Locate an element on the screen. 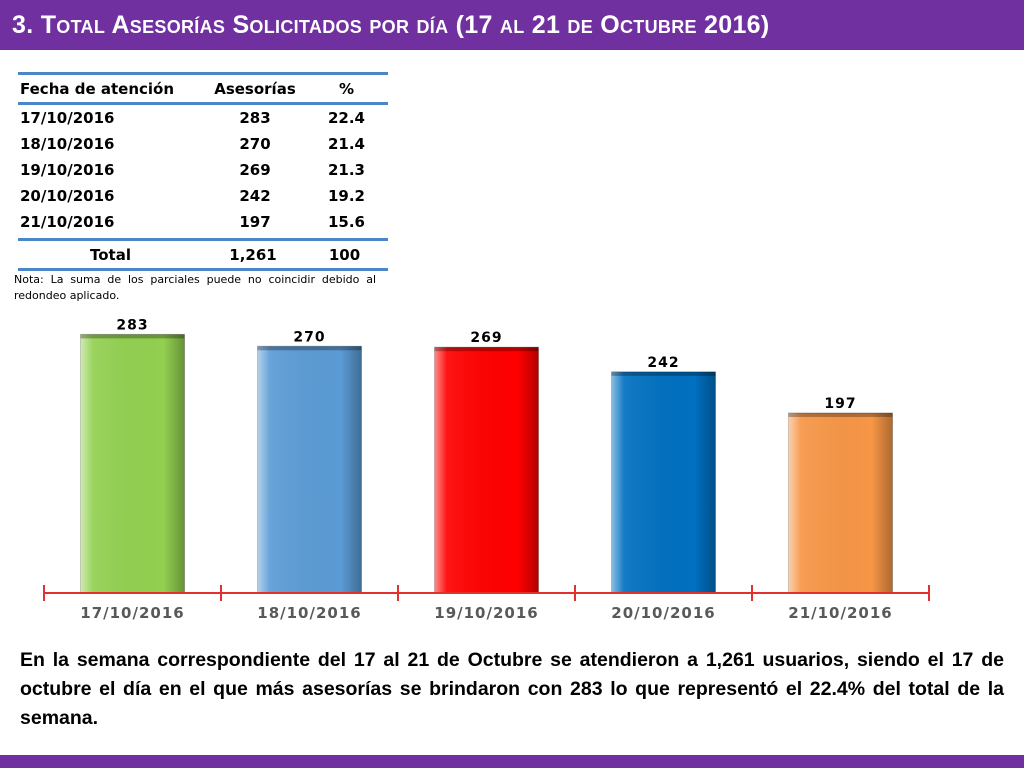 The width and height of the screenshot is (1024, 768). table-total-row: Total 1,261 100 is located at coordinates (203, 254).